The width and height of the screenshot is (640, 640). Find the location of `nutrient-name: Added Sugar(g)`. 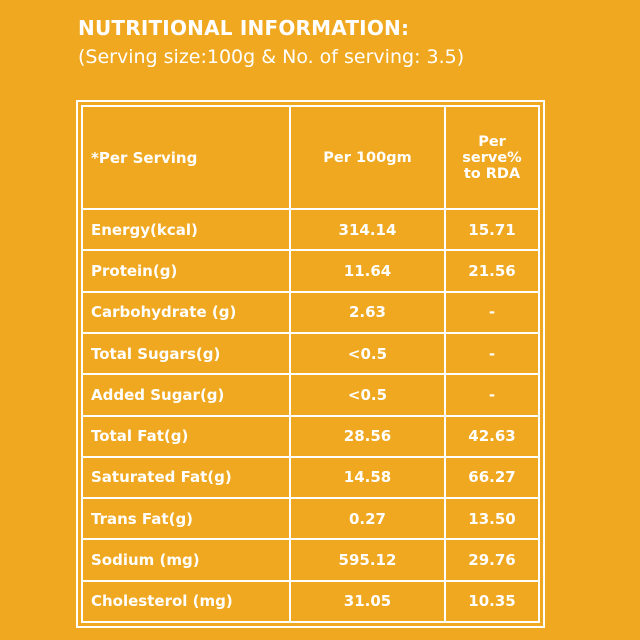

nutrient-name: Added Sugar(g) is located at coordinates (186, 395).